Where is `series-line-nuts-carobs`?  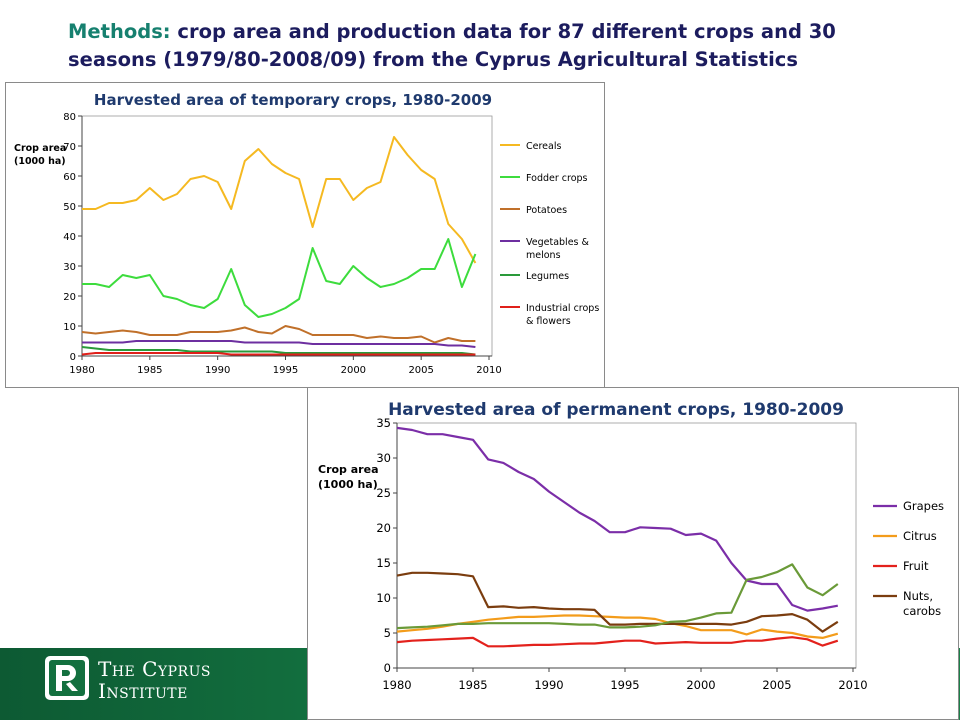 series-line-nuts-carobs is located at coordinates (617, 602).